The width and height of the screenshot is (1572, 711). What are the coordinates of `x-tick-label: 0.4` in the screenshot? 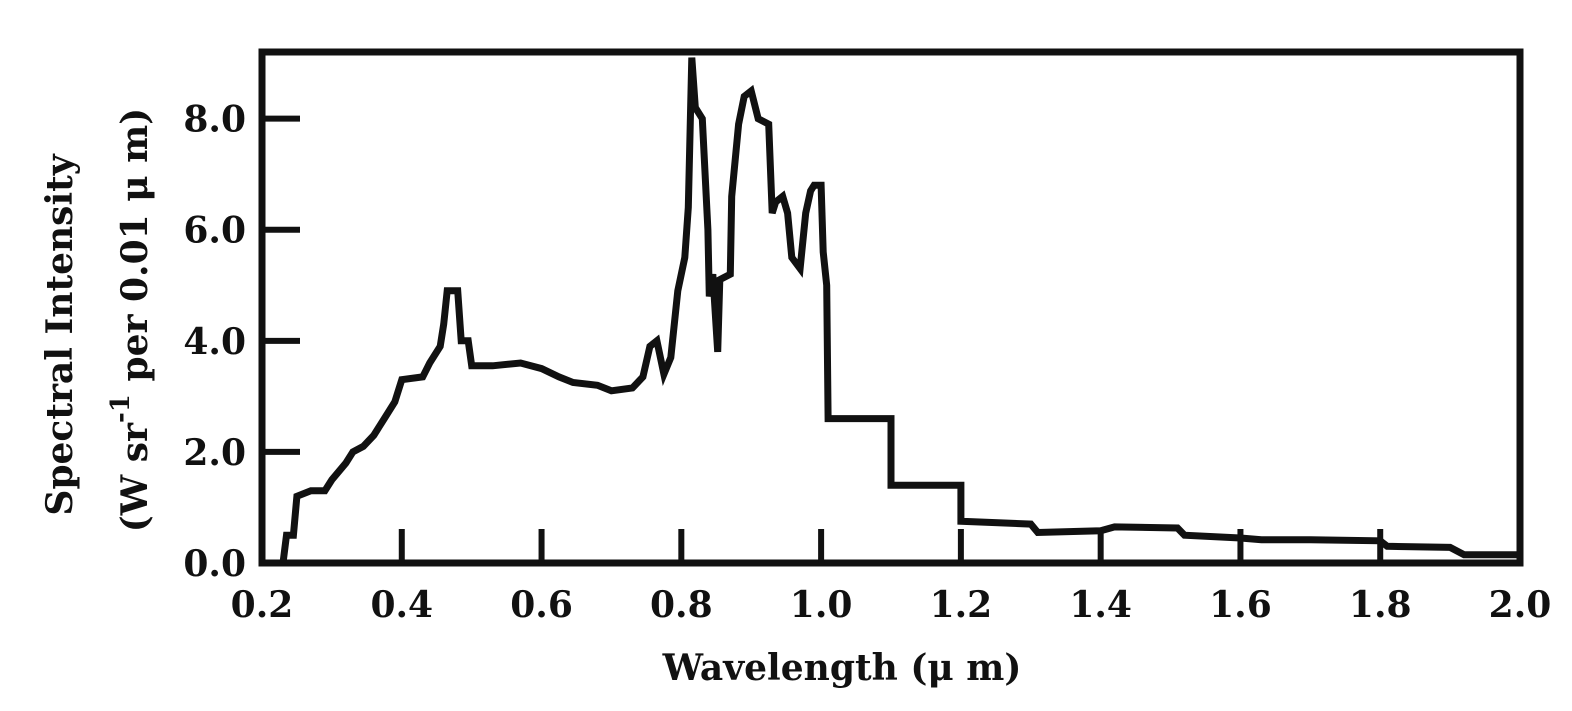 It's located at (401, 605).